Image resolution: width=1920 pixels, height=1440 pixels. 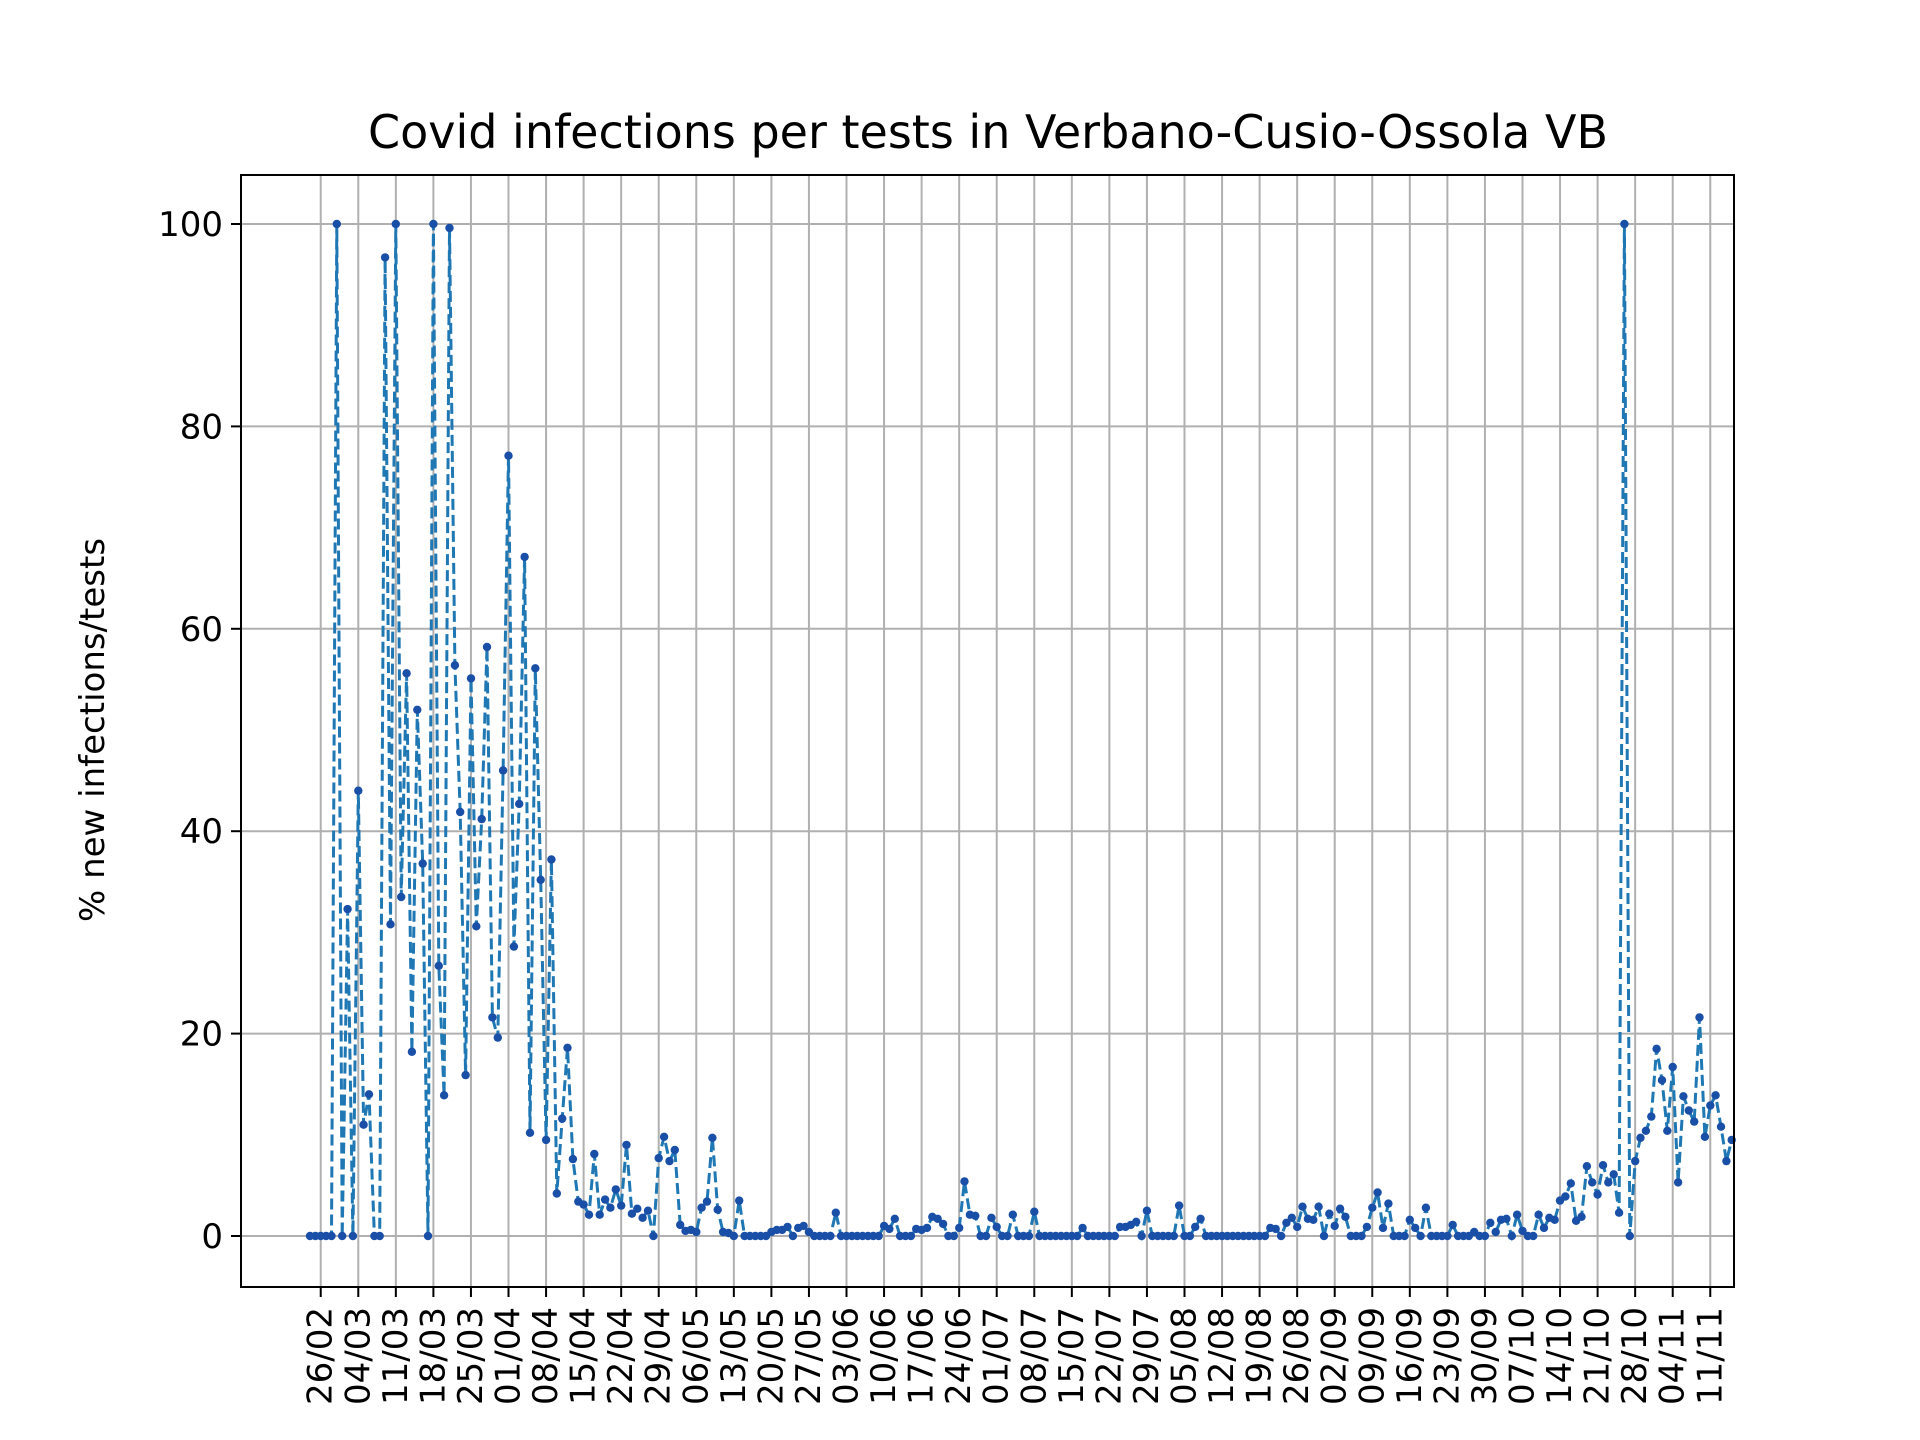 I want to click on x-tick-label: 15/04, so click(x=584, y=1356).